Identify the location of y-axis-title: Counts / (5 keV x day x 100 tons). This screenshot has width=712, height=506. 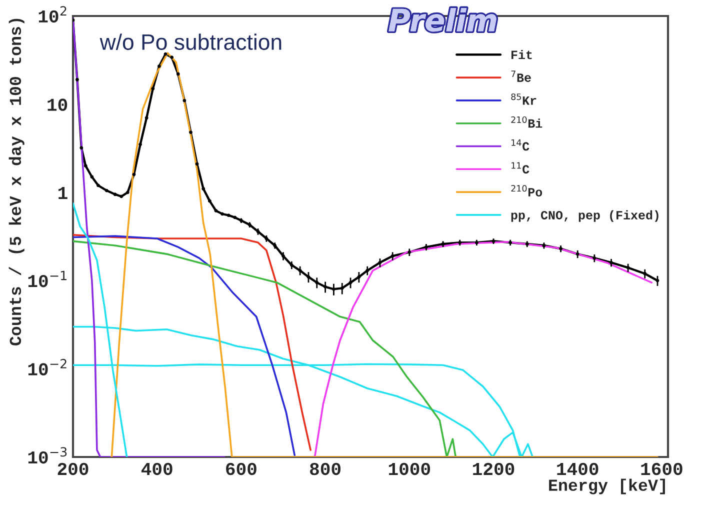
(16, 182).